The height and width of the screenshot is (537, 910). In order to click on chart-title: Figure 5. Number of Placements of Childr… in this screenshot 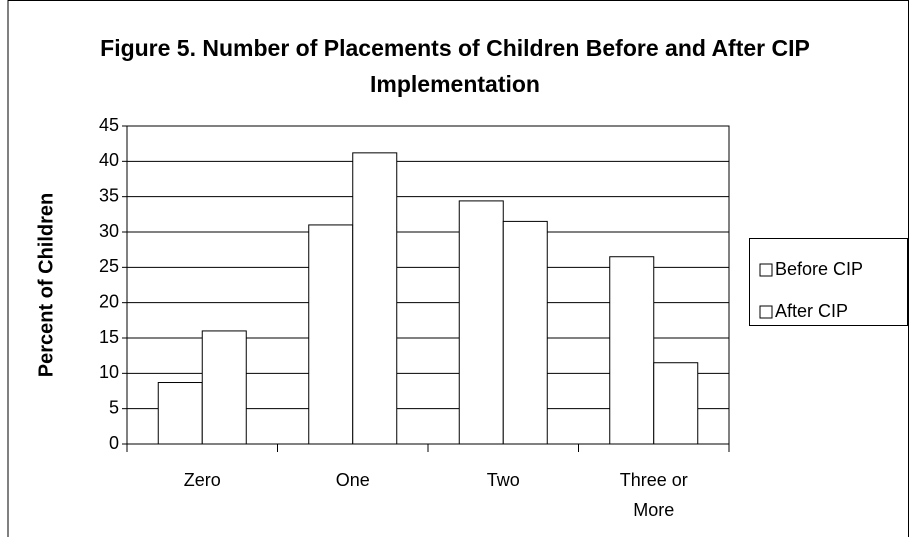, I will do `click(455, 66)`.